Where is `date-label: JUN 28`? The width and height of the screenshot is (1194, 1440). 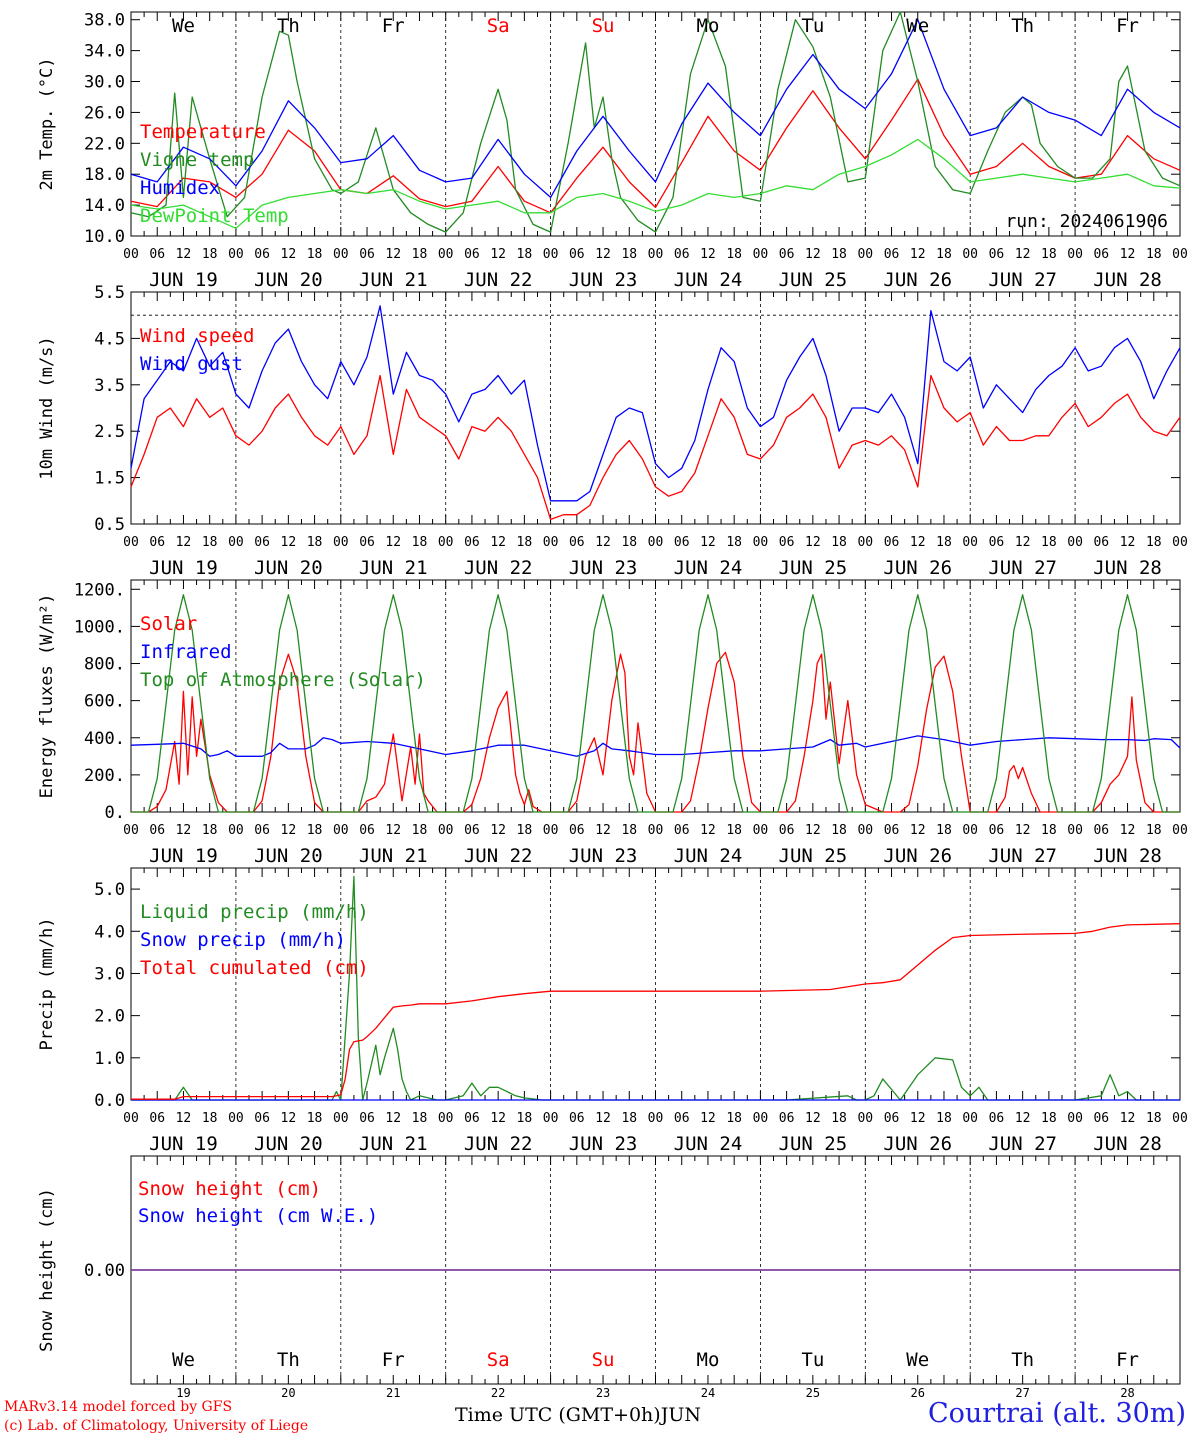 date-label: JUN 28 is located at coordinates (1127, 1144).